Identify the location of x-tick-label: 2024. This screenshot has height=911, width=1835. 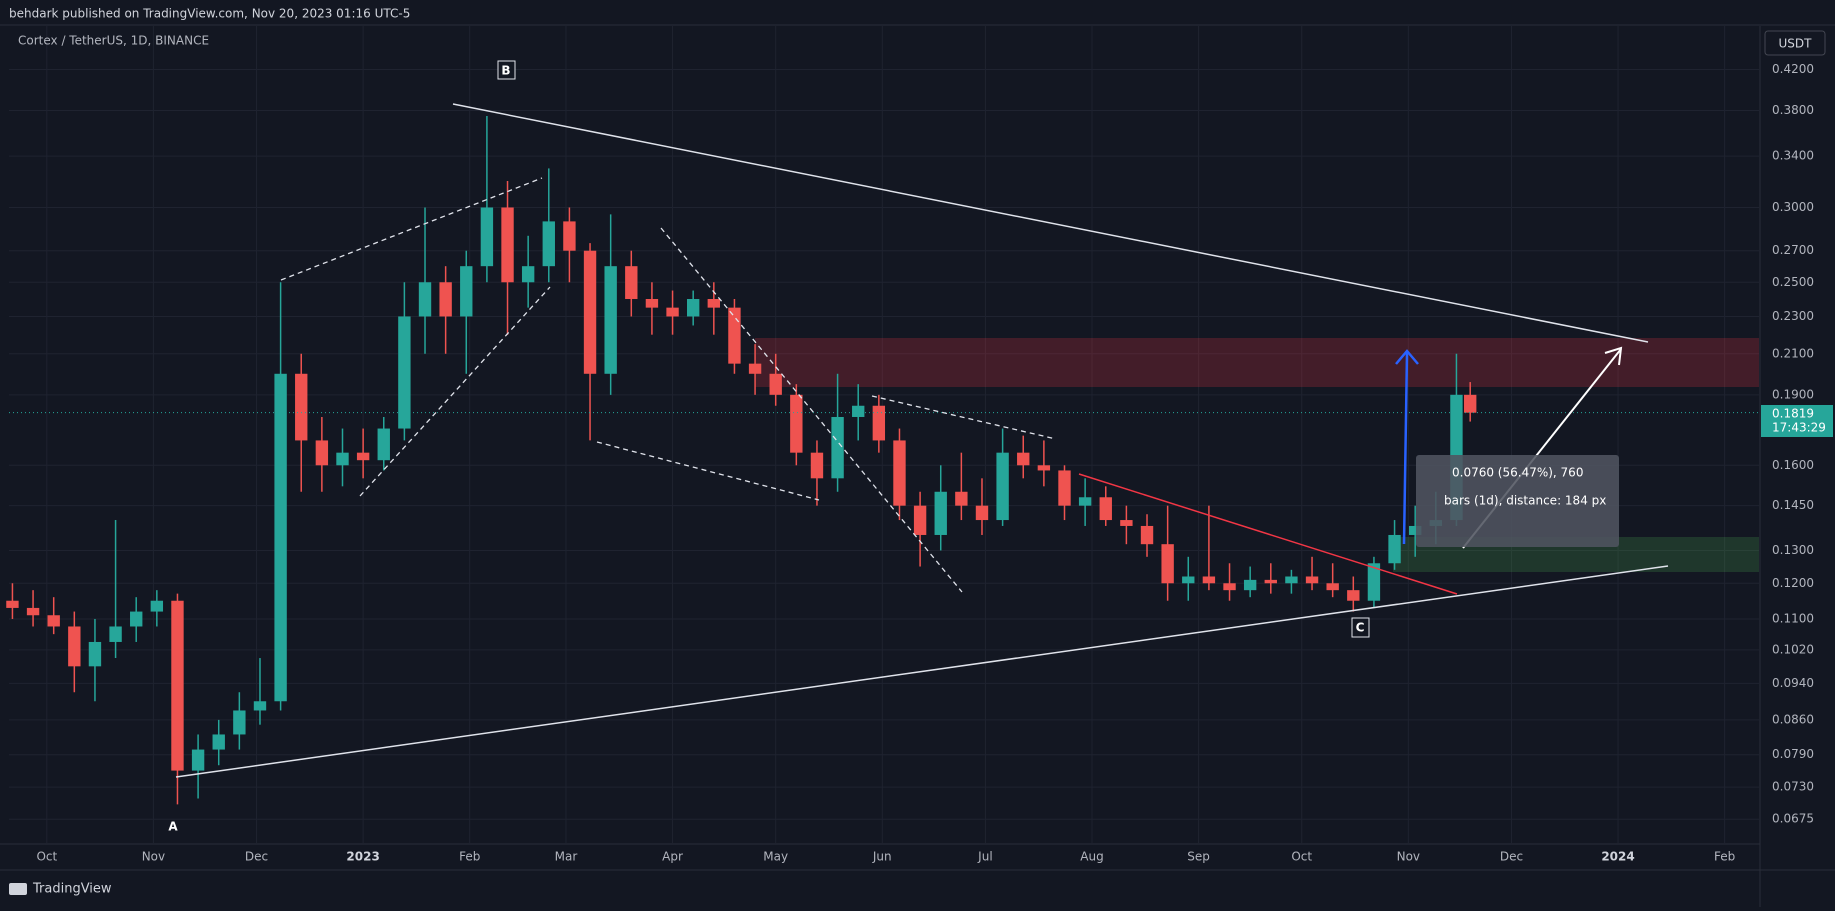
(1617, 857).